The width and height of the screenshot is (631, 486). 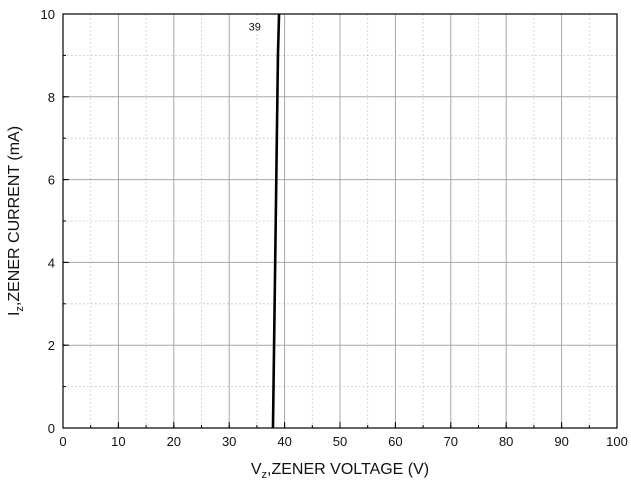 I want to click on y-tick-labels: 0 2 4 6 8 10, so click(x=48, y=221).